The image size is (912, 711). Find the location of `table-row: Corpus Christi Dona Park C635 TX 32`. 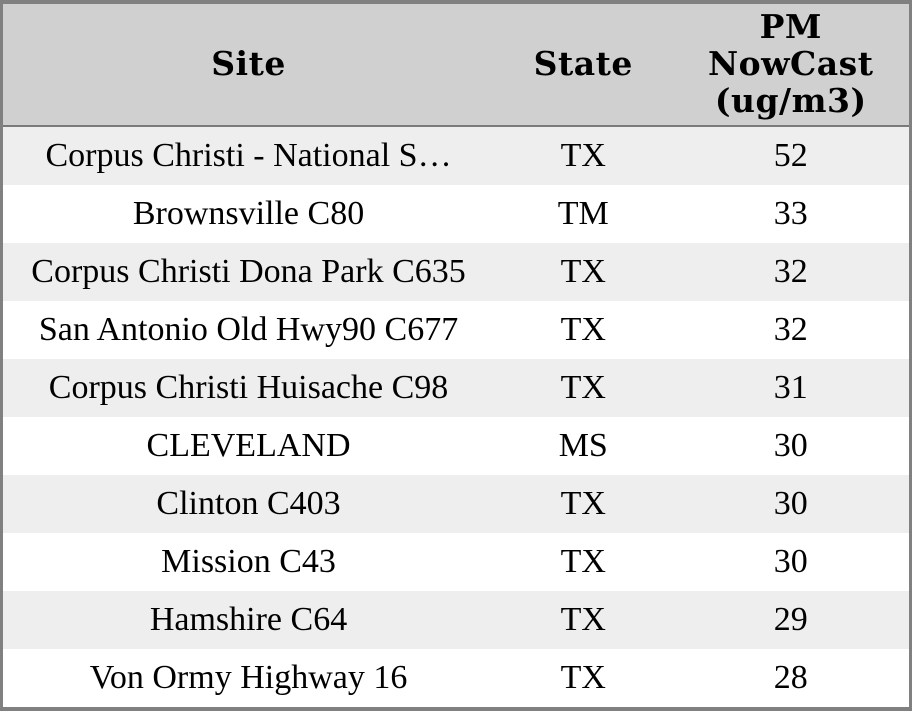

table-row: Corpus Christi Dona Park C635 TX 32 is located at coordinates (456, 272).